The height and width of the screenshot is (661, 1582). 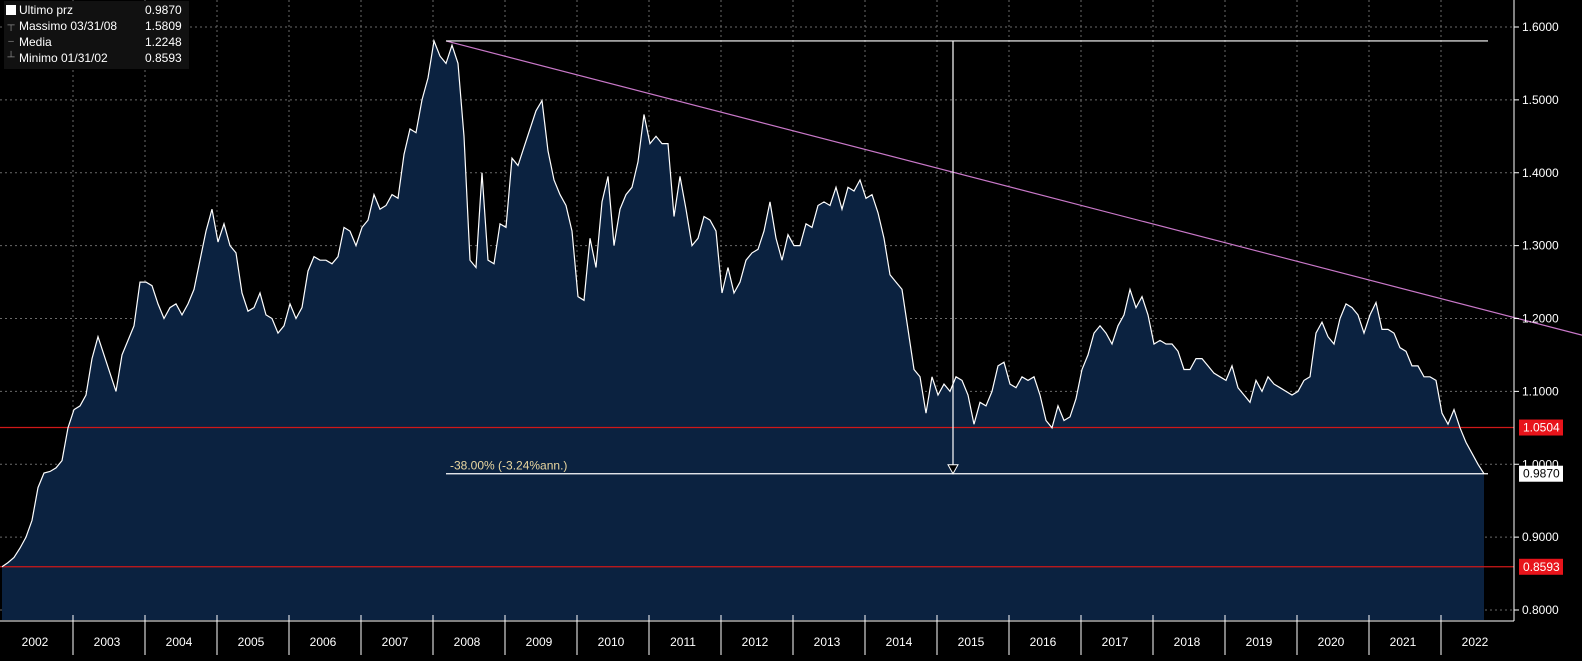 I want to click on x-tick-label: 2016, so click(x=1043, y=642).